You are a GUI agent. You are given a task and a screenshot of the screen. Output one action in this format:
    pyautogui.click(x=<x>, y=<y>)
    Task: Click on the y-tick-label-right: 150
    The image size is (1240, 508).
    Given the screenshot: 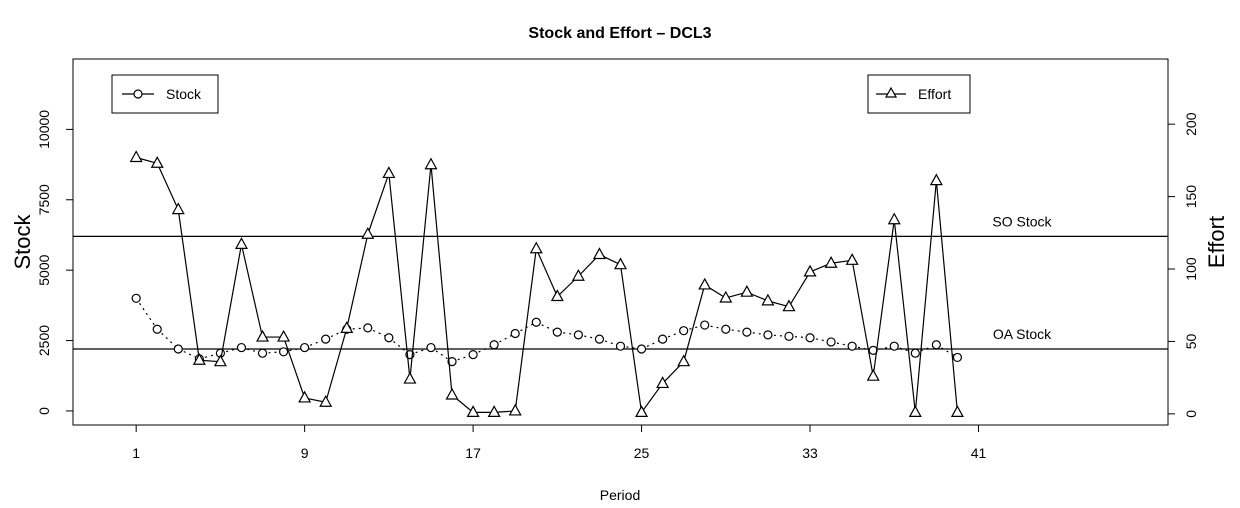 What is the action you would take?
    pyautogui.click(x=1191, y=197)
    